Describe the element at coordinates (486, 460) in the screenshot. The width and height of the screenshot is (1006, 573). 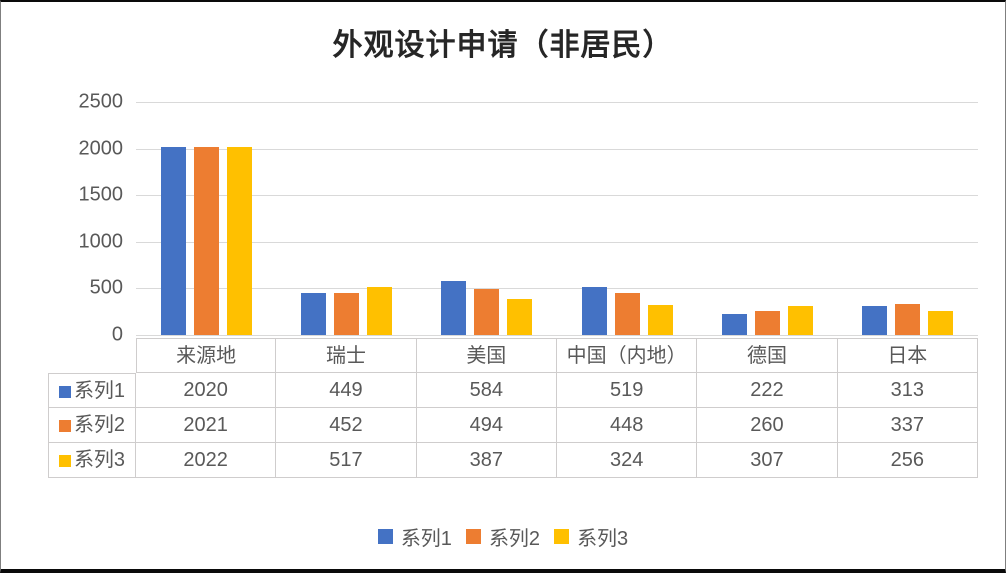
I see `table-value-cell: 387` at that location.